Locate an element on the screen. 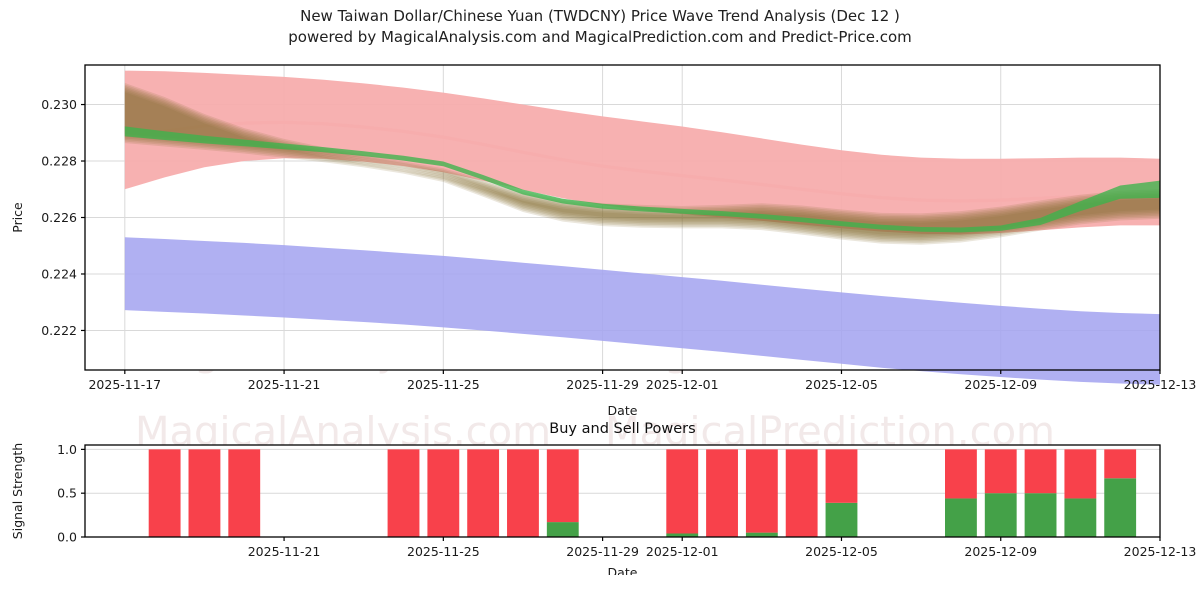  svg-text: 0.224 is located at coordinates (59, 273).